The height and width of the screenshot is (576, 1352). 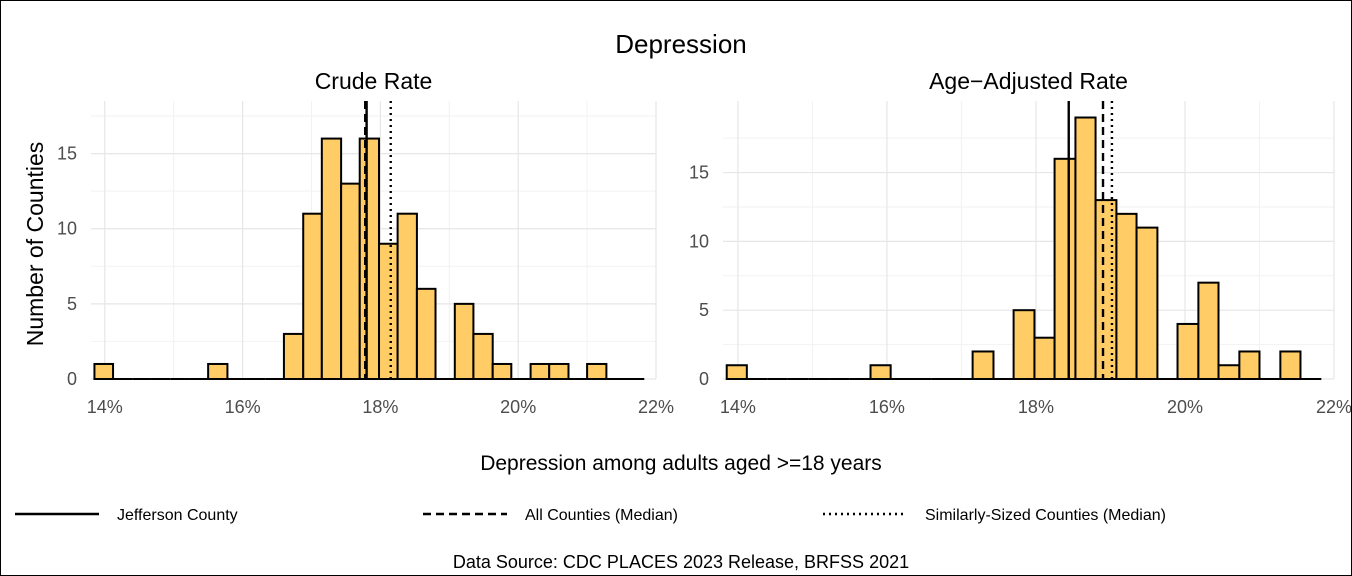 I want to click on panel-subtitle: Crude Rate, so click(x=374, y=81).